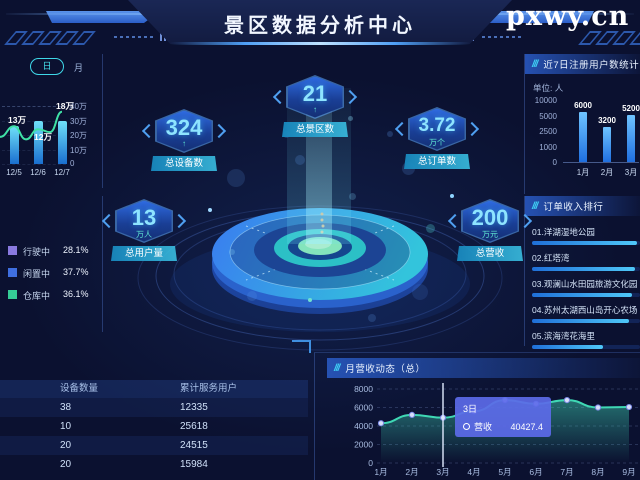  Describe the element at coordinates (315, 93) in the screenshot. I see `stat-value: 21` at that location.